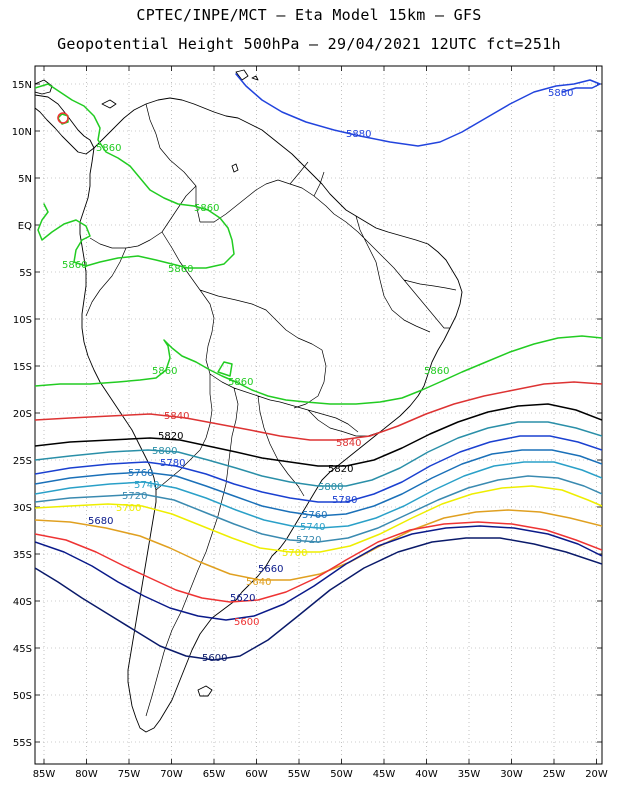 This screenshot has height=800, width=618. What do you see at coordinates (22, 508) in the screenshot?
I see `lat-tick-label: 30S` at bounding box center [22, 508].